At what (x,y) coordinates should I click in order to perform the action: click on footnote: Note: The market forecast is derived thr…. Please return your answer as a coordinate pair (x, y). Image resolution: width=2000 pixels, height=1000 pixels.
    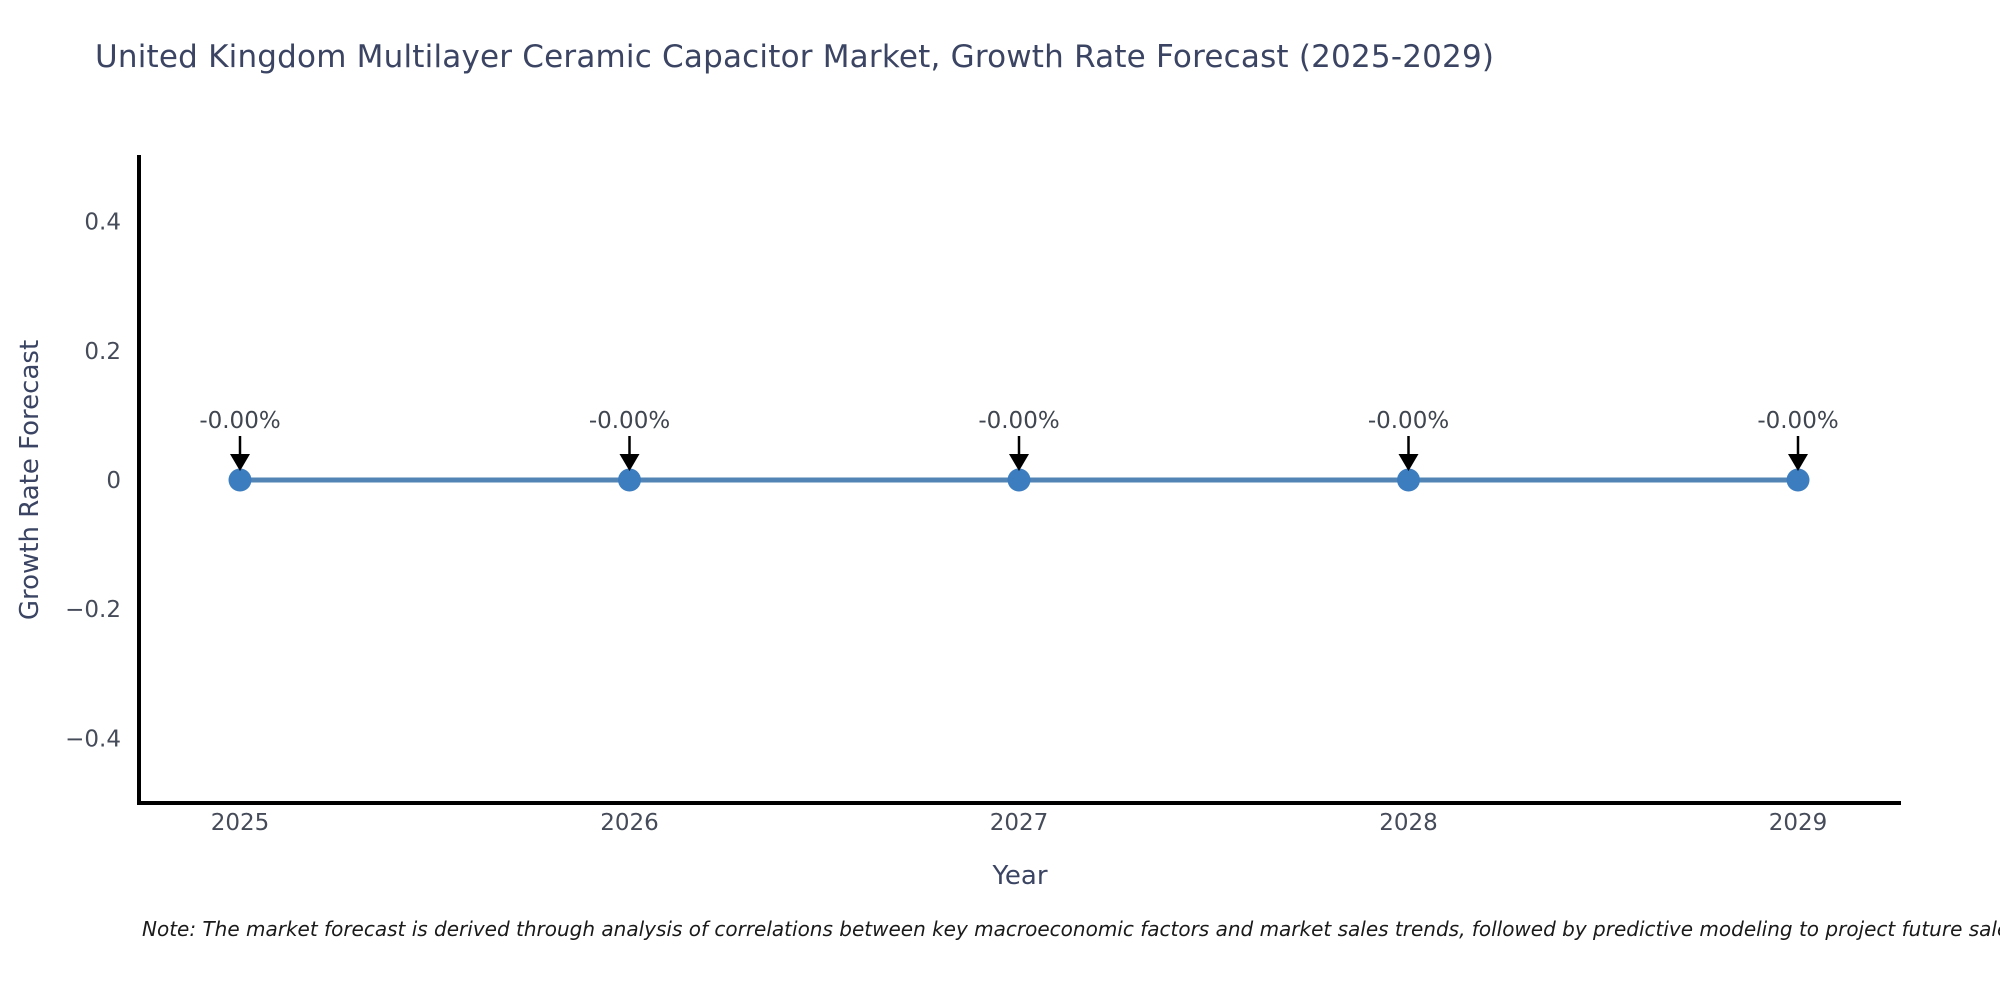
    Looking at the image, I should click on (1071, 929).